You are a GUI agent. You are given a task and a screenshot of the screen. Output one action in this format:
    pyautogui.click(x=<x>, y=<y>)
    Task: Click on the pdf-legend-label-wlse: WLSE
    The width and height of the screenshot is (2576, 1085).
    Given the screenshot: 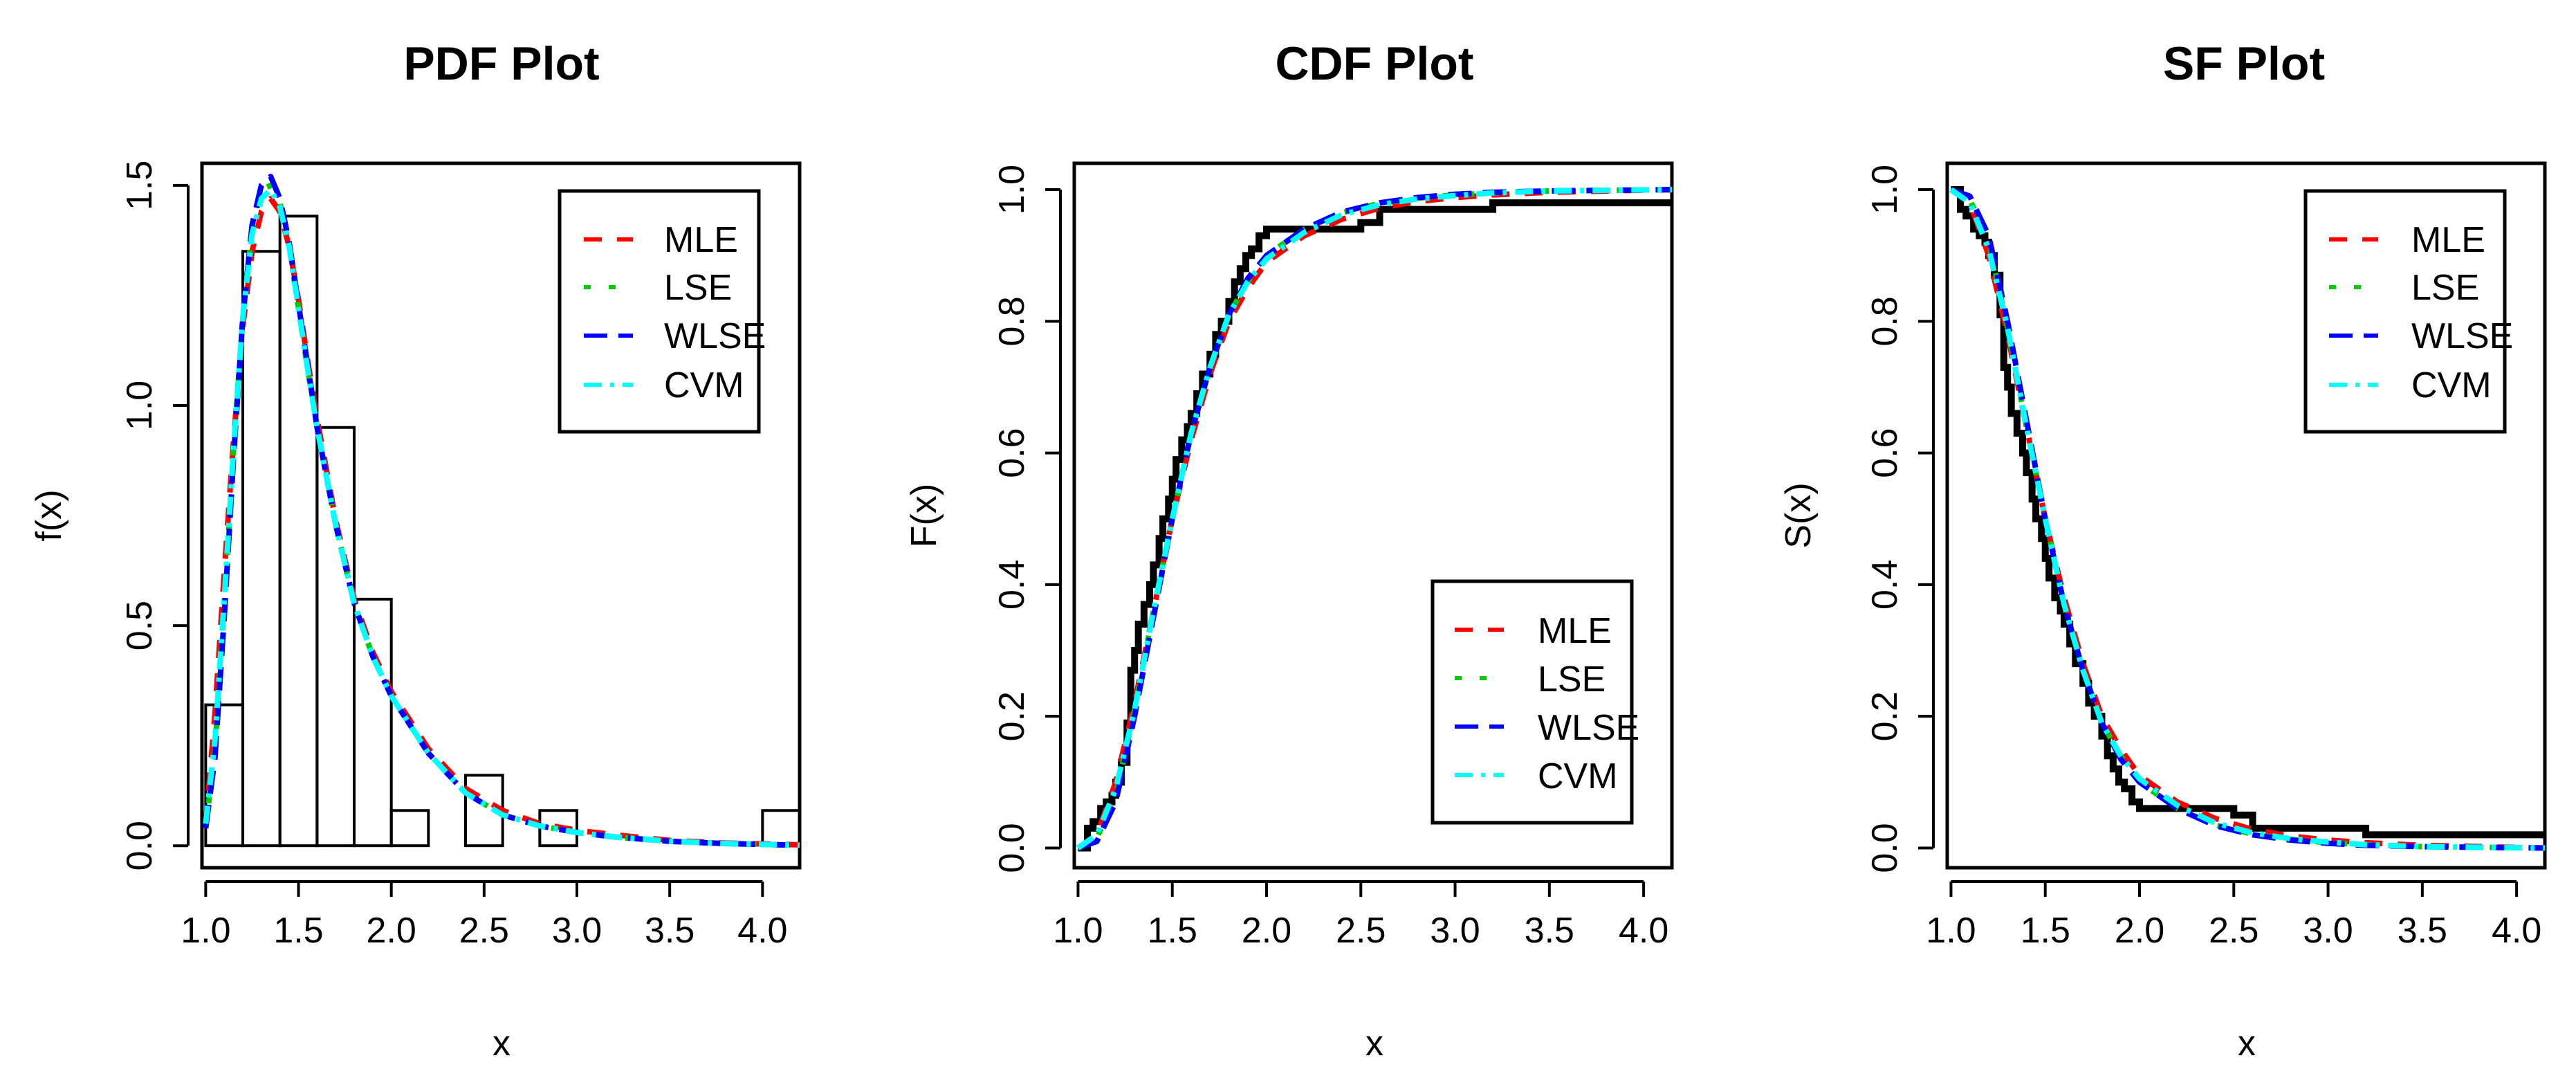 What is the action you would take?
    pyautogui.click(x=715, y=336)
    